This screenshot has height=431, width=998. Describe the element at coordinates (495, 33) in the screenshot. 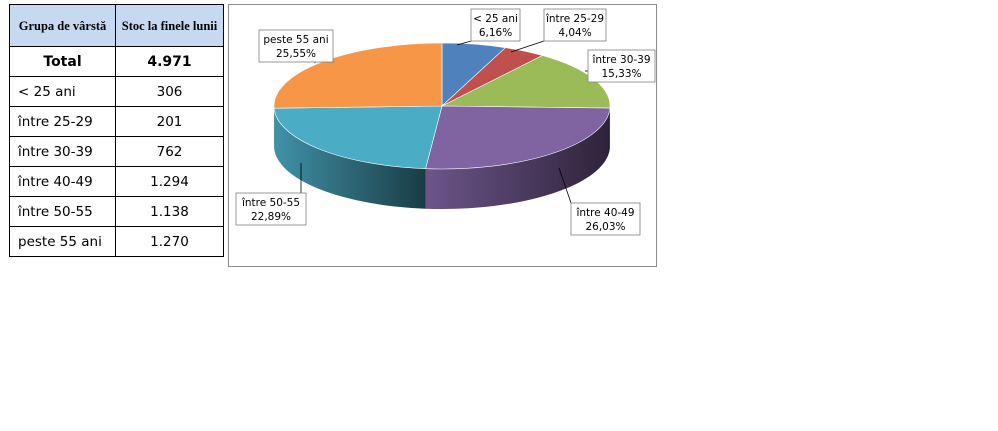

I see `pie-label-percent: 6,16%` at that location.